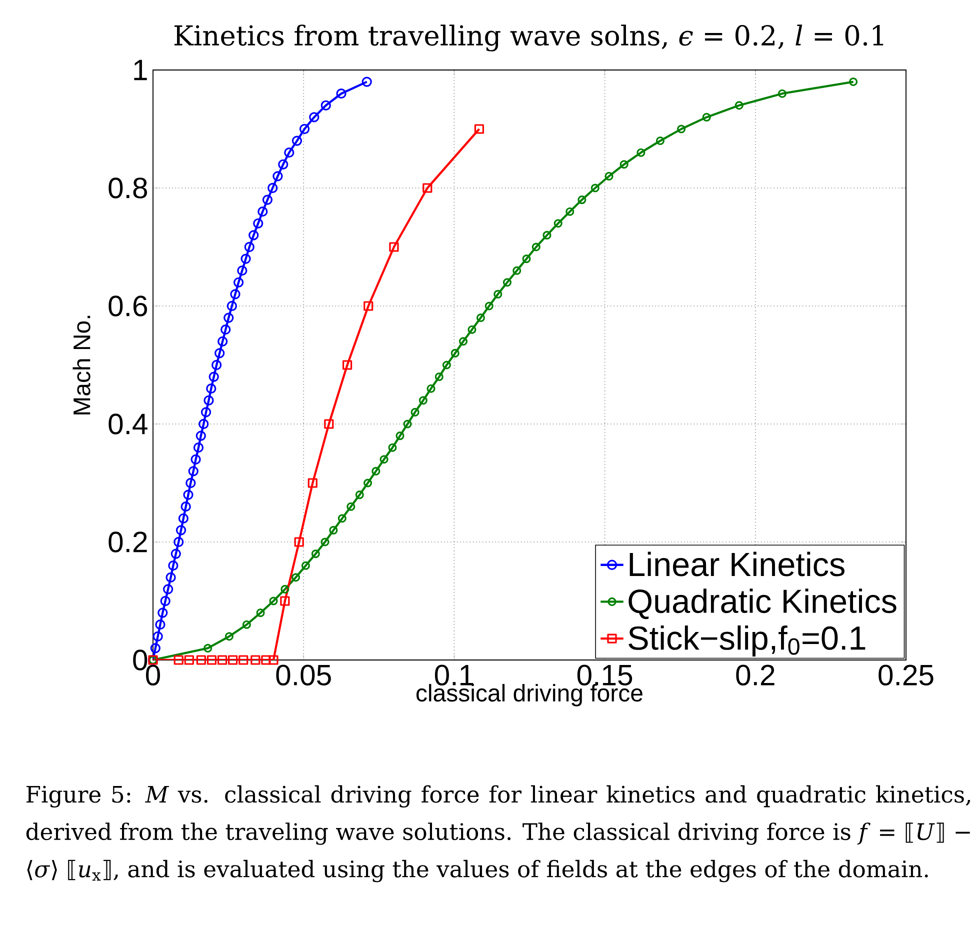 The width and height of the screenshot is (977, 940). Describe the element at coordinates (747, 641) in the screenshot. I see `legend-label: Stick−slip,f$_{0}$=0.1` at that location.